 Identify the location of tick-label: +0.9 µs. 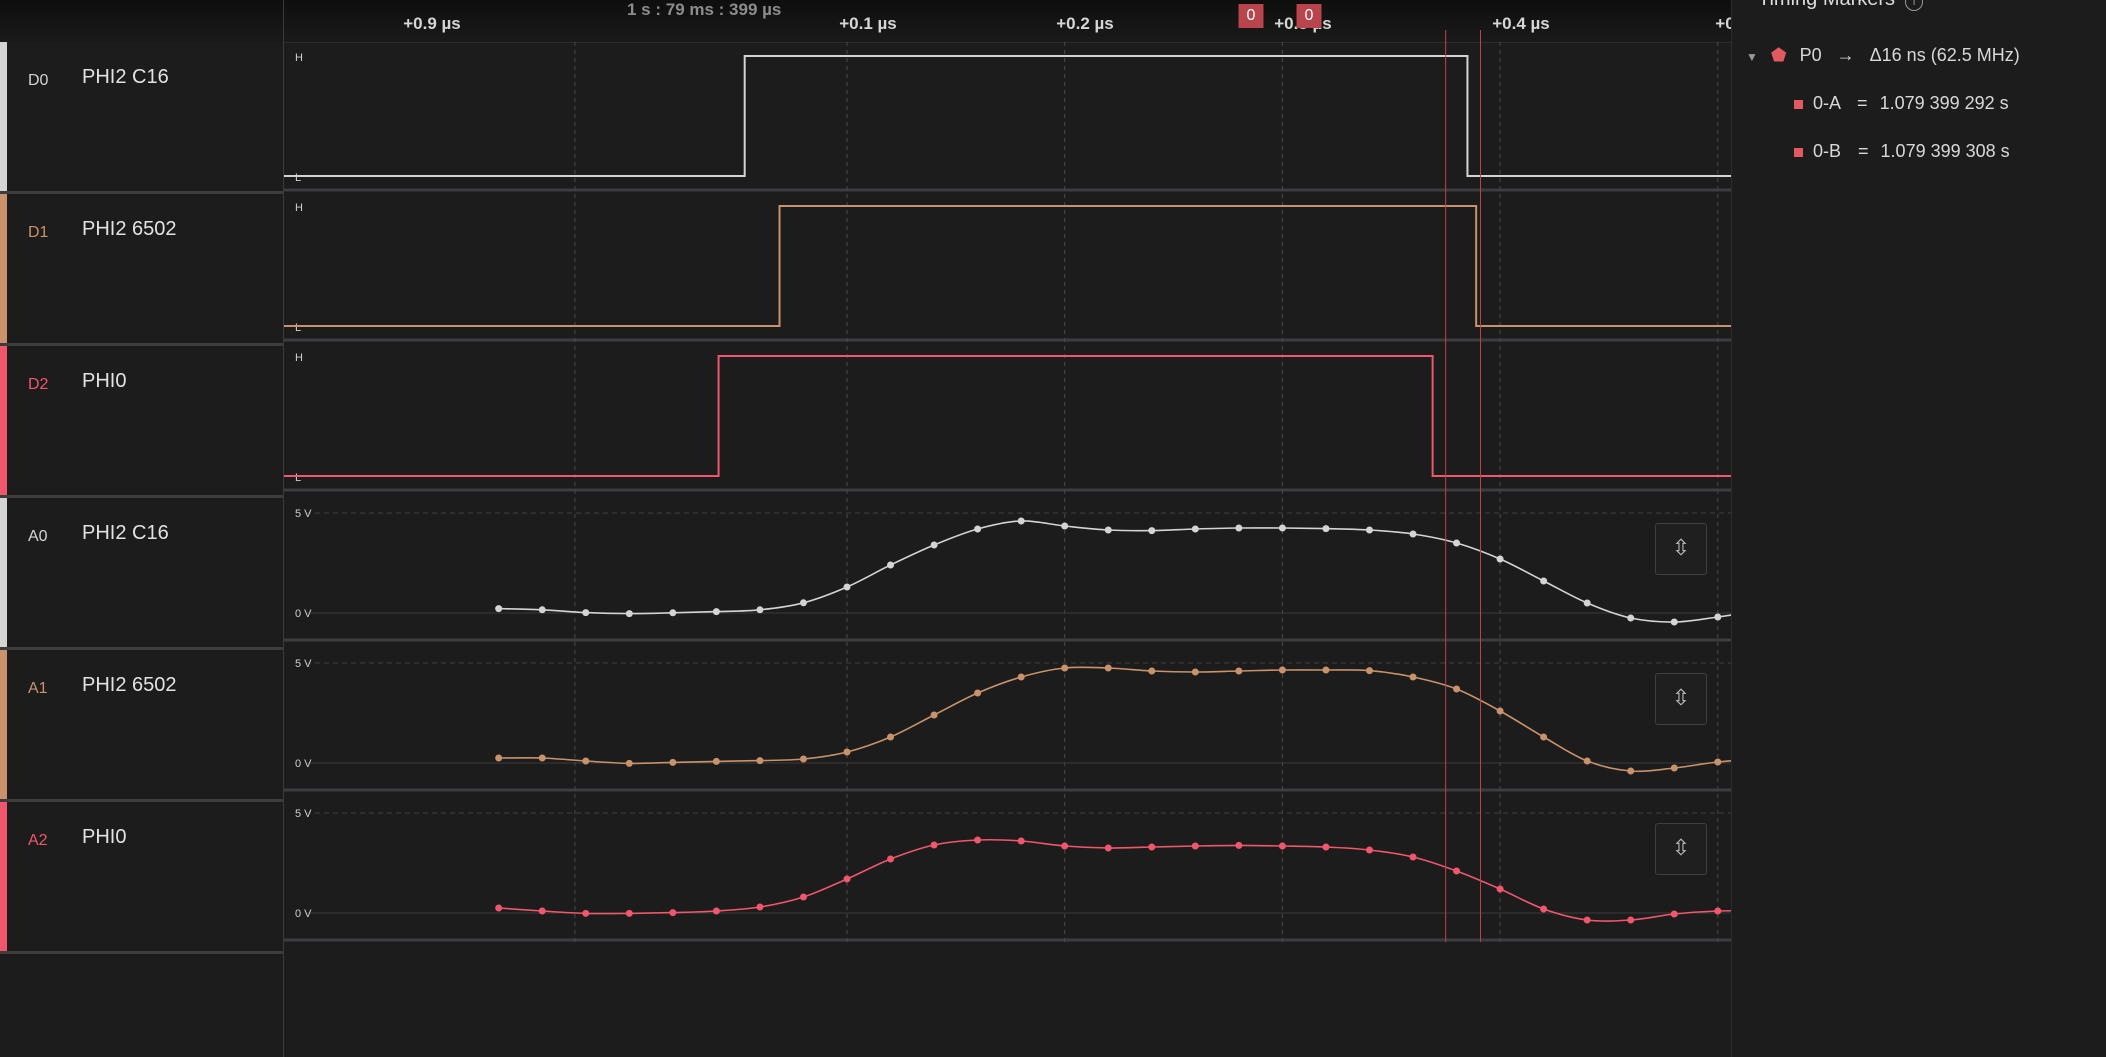
(432, 23).